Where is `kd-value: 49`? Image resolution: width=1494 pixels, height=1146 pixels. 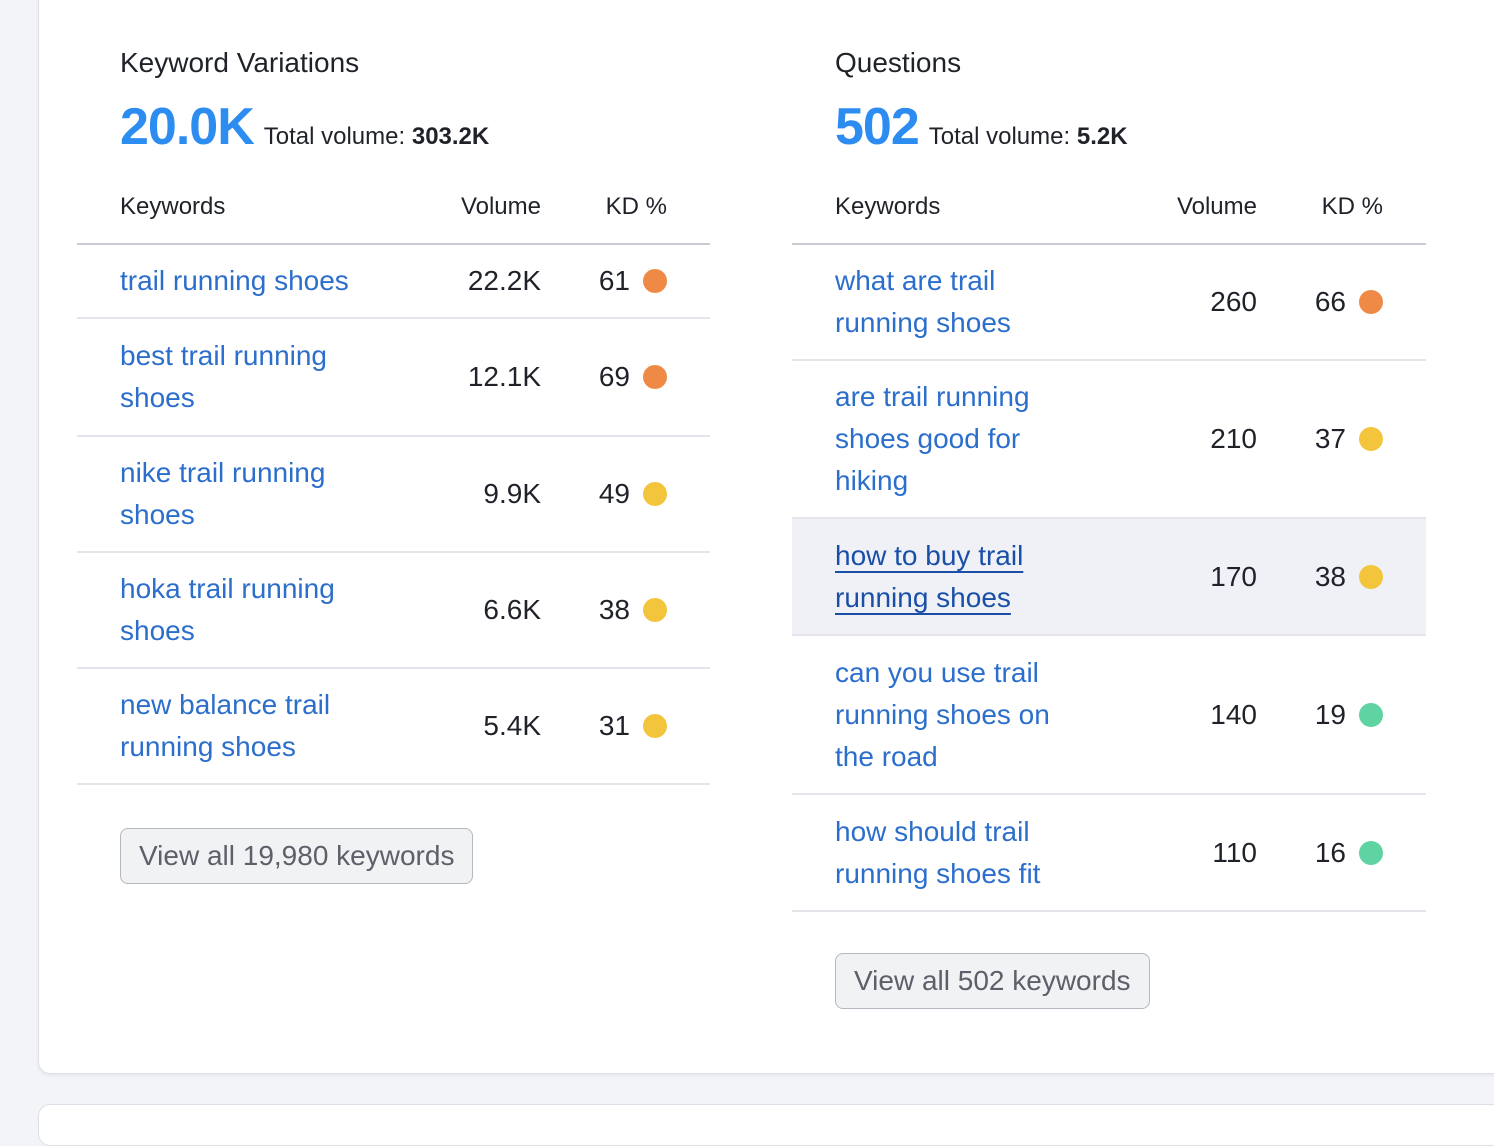 kd-value: 49 is located at coordinates (614, 493).